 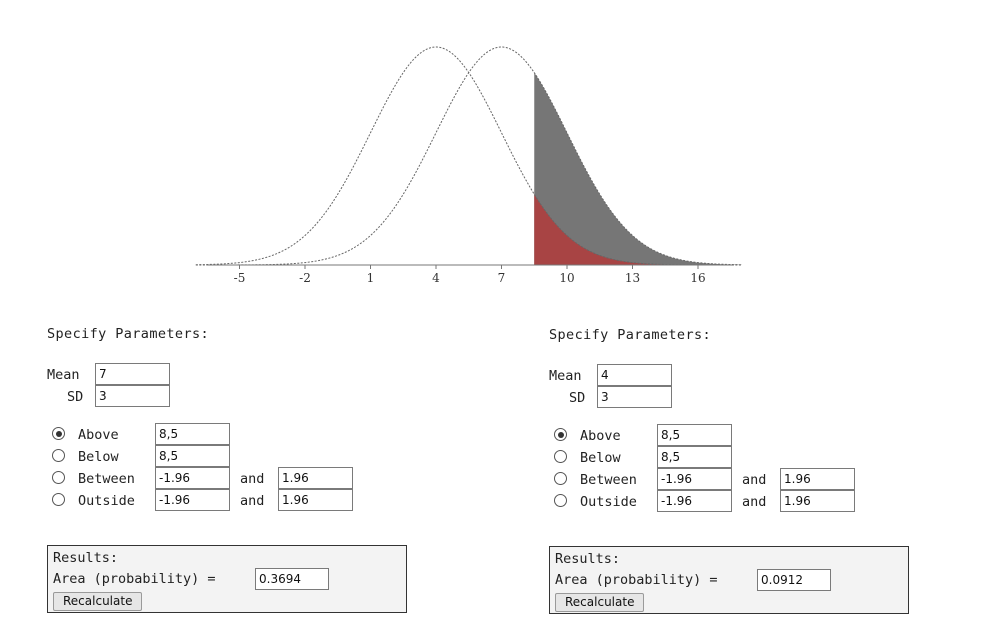 I want to click on x-tick-label: 16, so click(x=697, y=278).